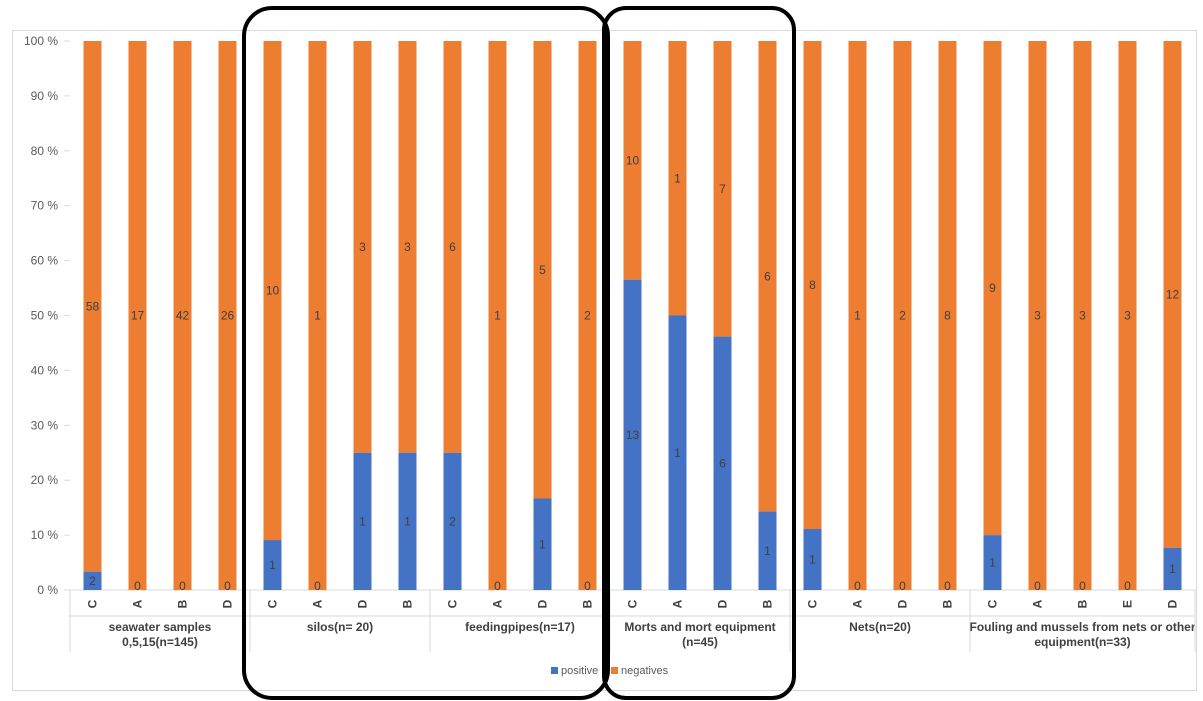 This screenshot has width=1203, height=701. Describe the element at coordinates (45, 370) in the screenshot. I see `y-tick-label: 40 %` at that location.